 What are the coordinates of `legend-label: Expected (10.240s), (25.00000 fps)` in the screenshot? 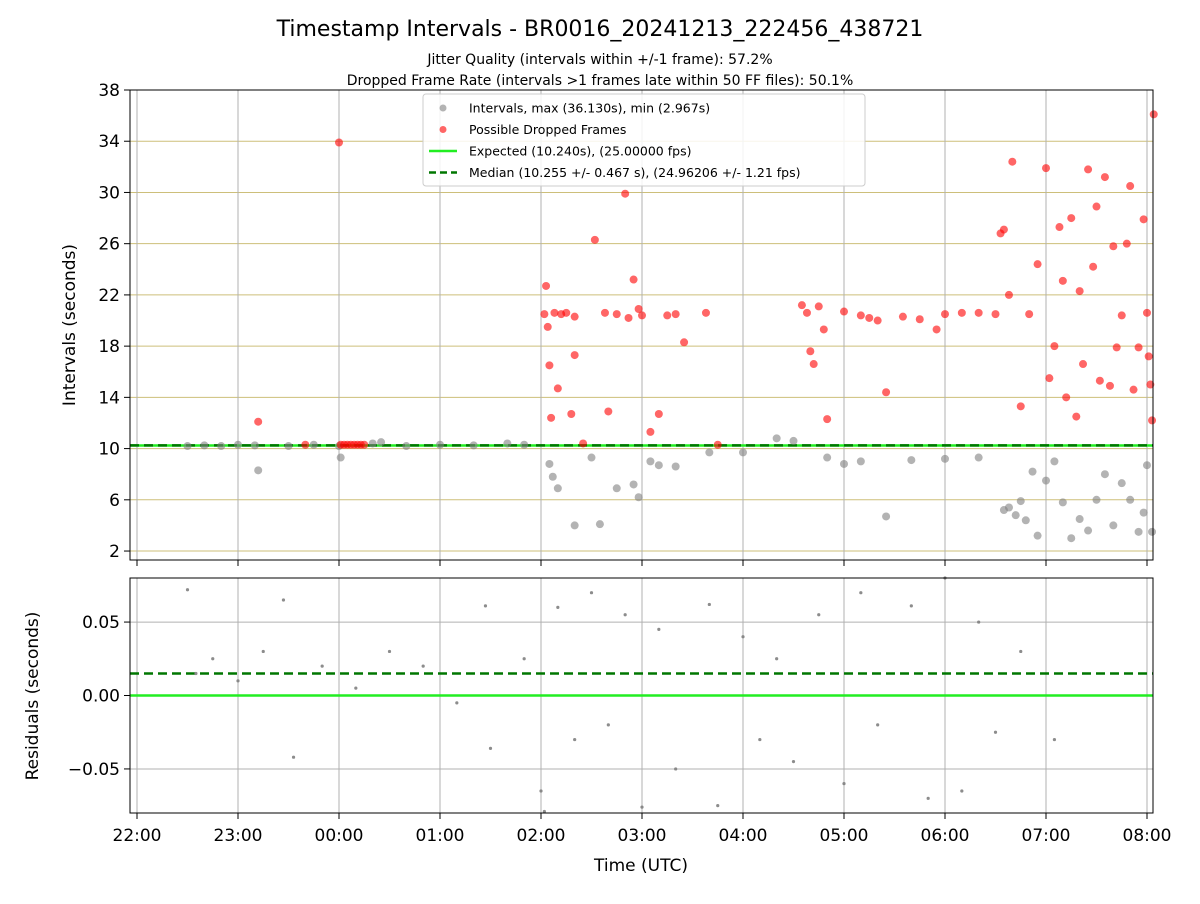 It's located at (580, 151).